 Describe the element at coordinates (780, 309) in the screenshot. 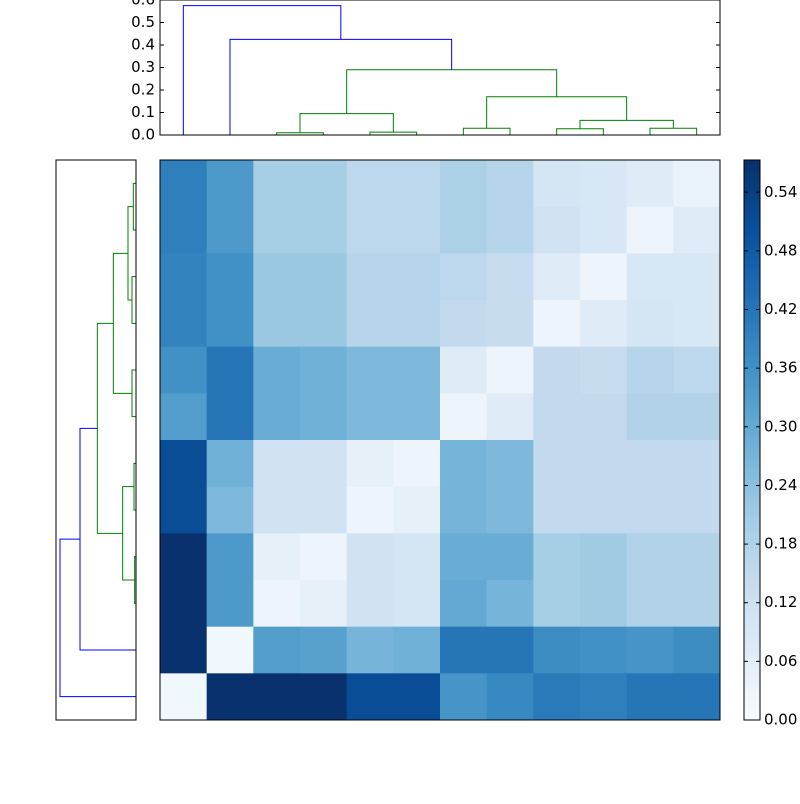

I see `colorbar-tick-label: 0.42` at that location.